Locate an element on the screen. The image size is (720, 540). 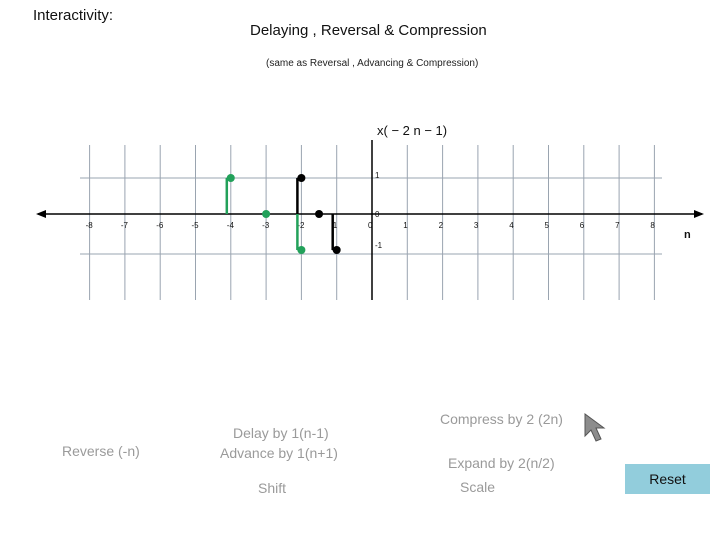
x-tick-label: 8 is located at coordinates (652, 225).